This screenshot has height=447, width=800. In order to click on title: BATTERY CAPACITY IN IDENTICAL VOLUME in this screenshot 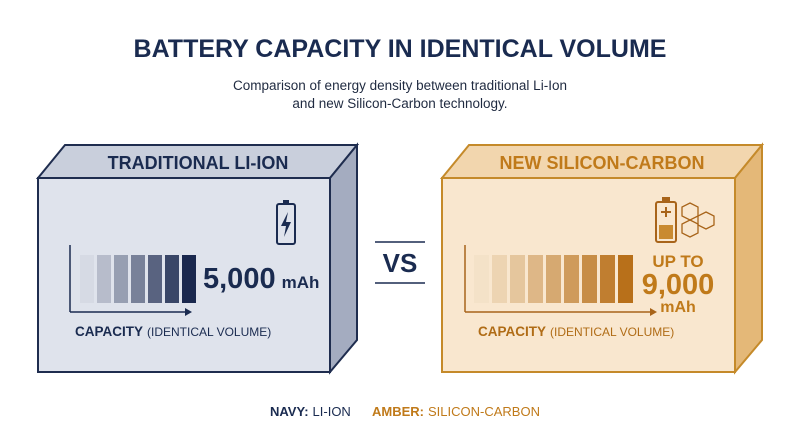, I will do `click(400, 49)`.